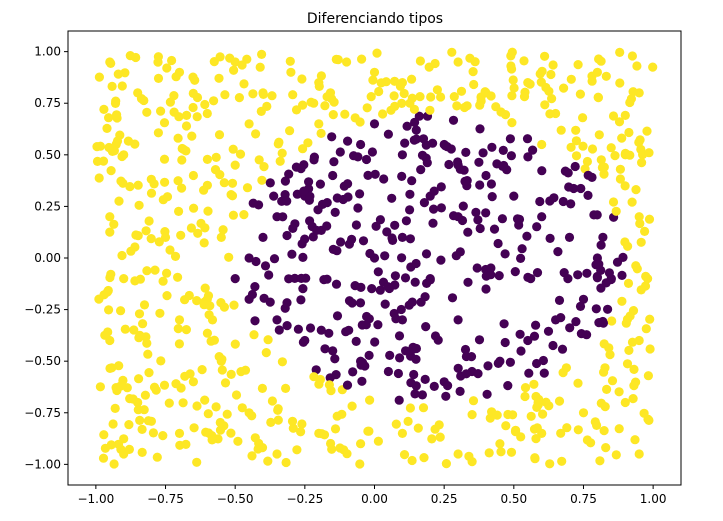 The height and width of the screenshot is (521, 723). What do you see at coordinates (444, 499) in the screenshot?
I see `x-tick-label: 0.25` at bounding box center [444, 499].